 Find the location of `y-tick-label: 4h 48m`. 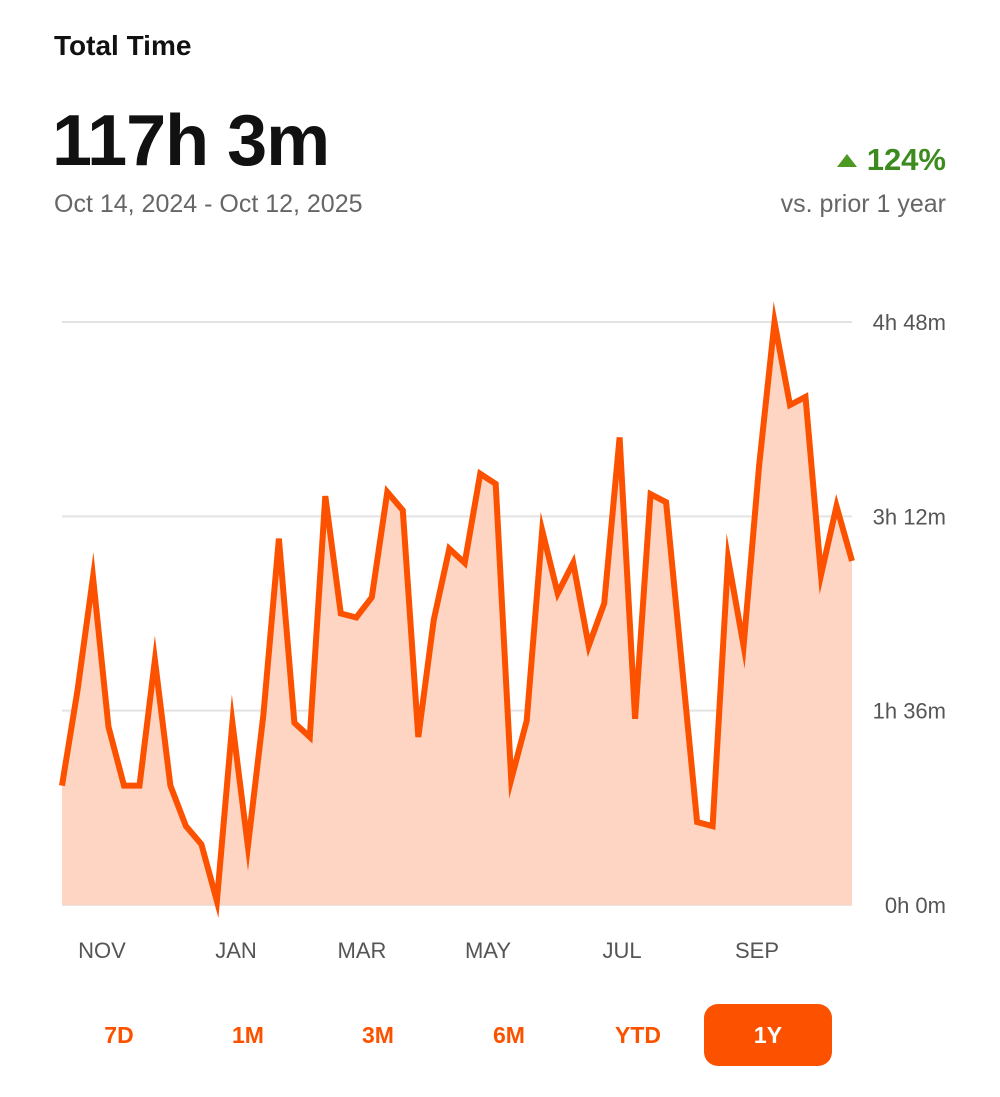

y-tick-label: 4h 48m is located at coordinates (909, 322).